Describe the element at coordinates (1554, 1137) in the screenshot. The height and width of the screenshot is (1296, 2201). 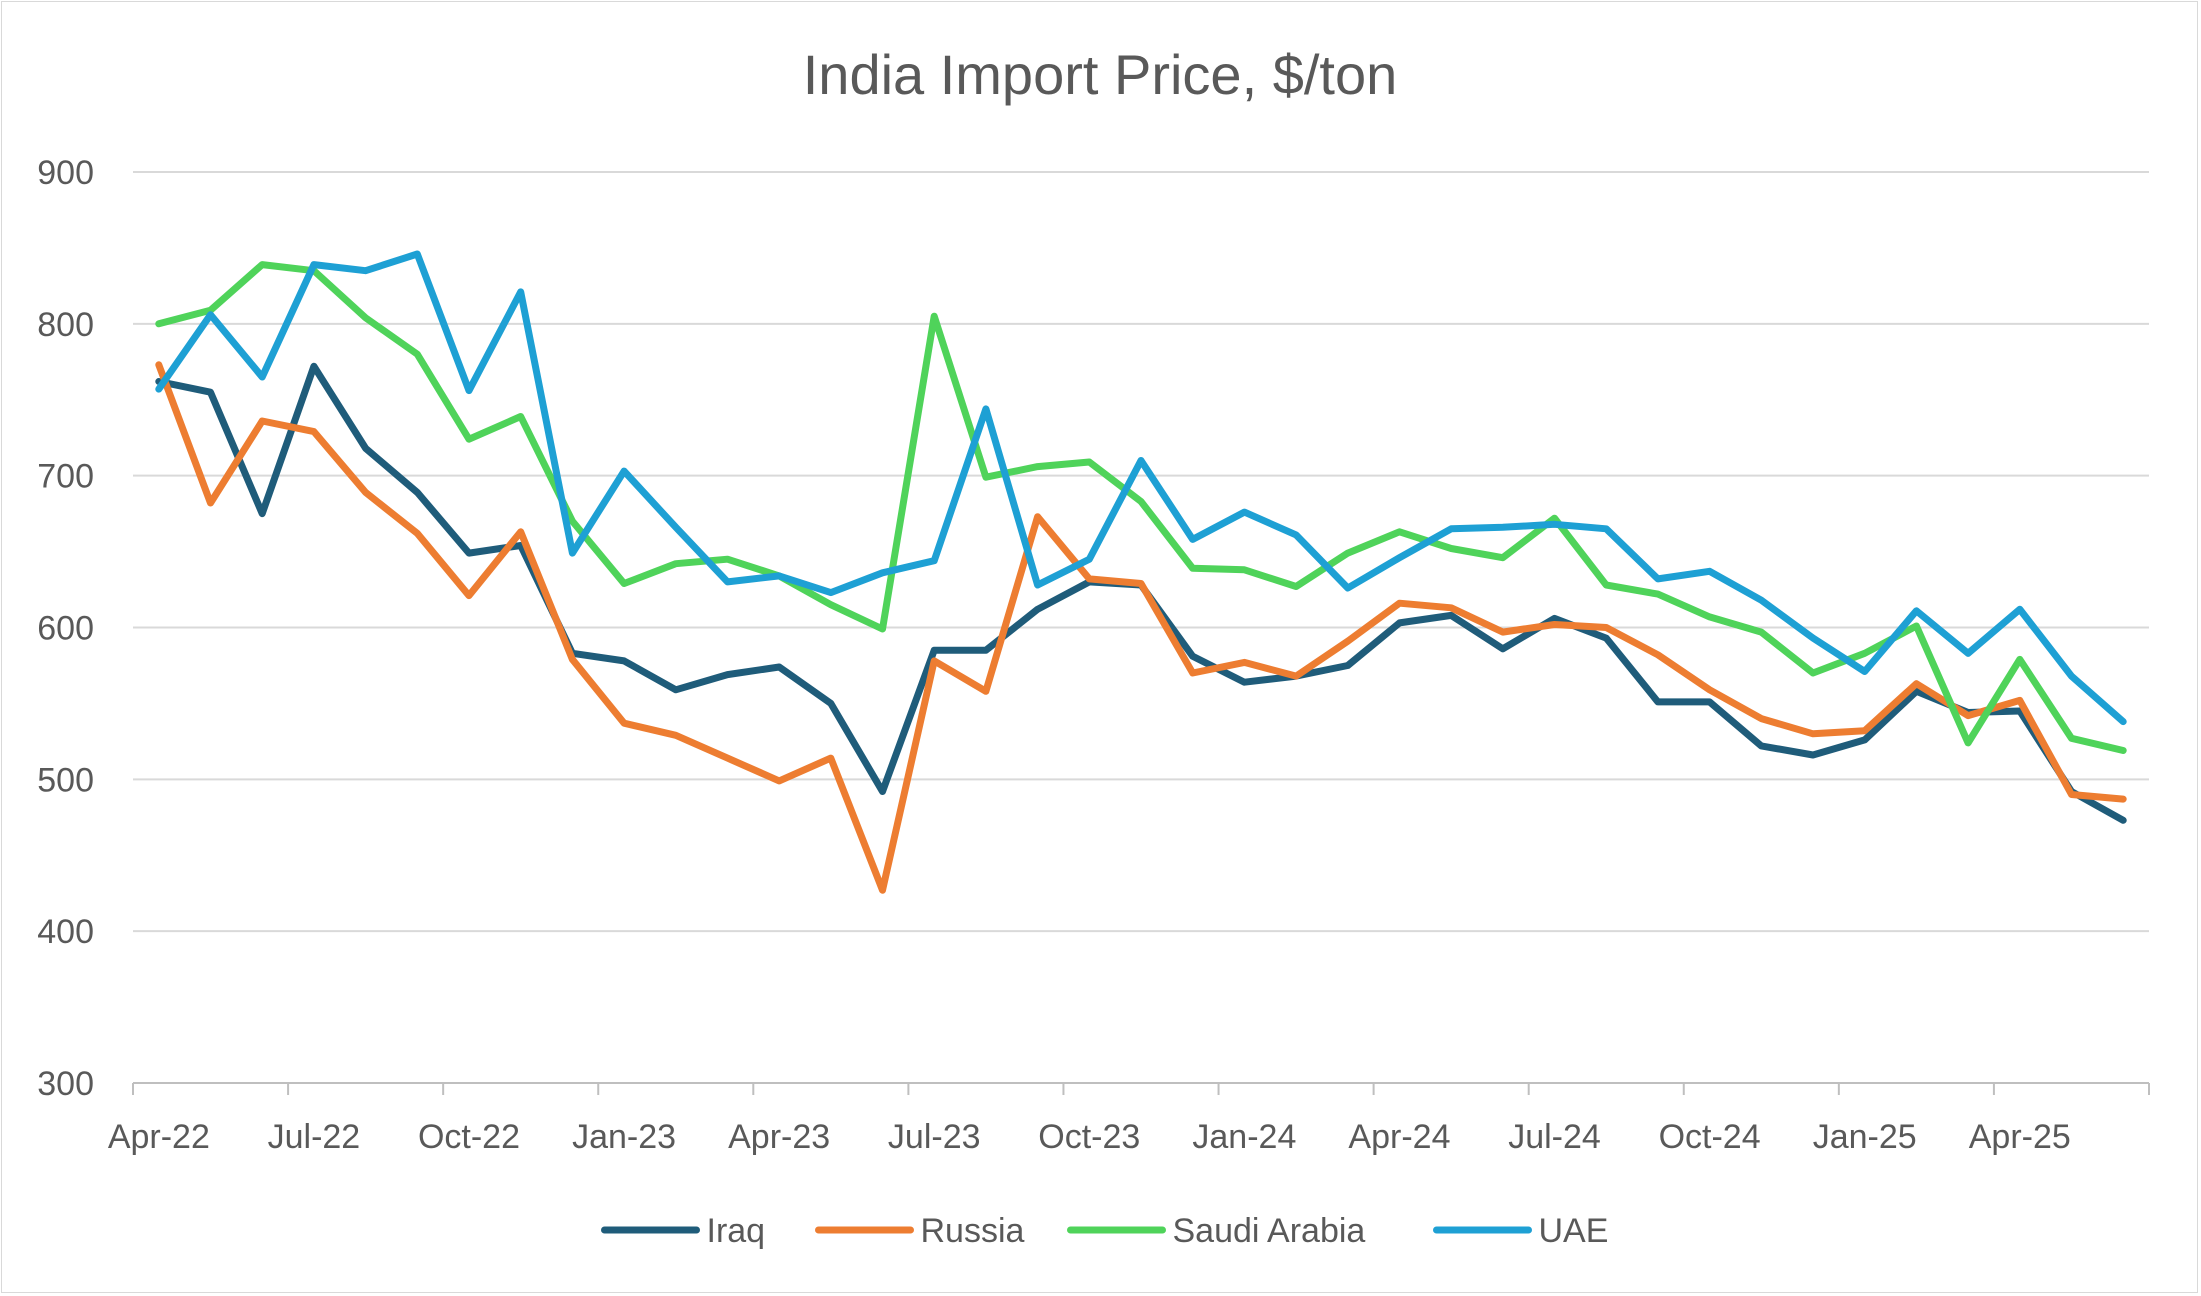
I see `x-tick-label: Jul-24` at that location.